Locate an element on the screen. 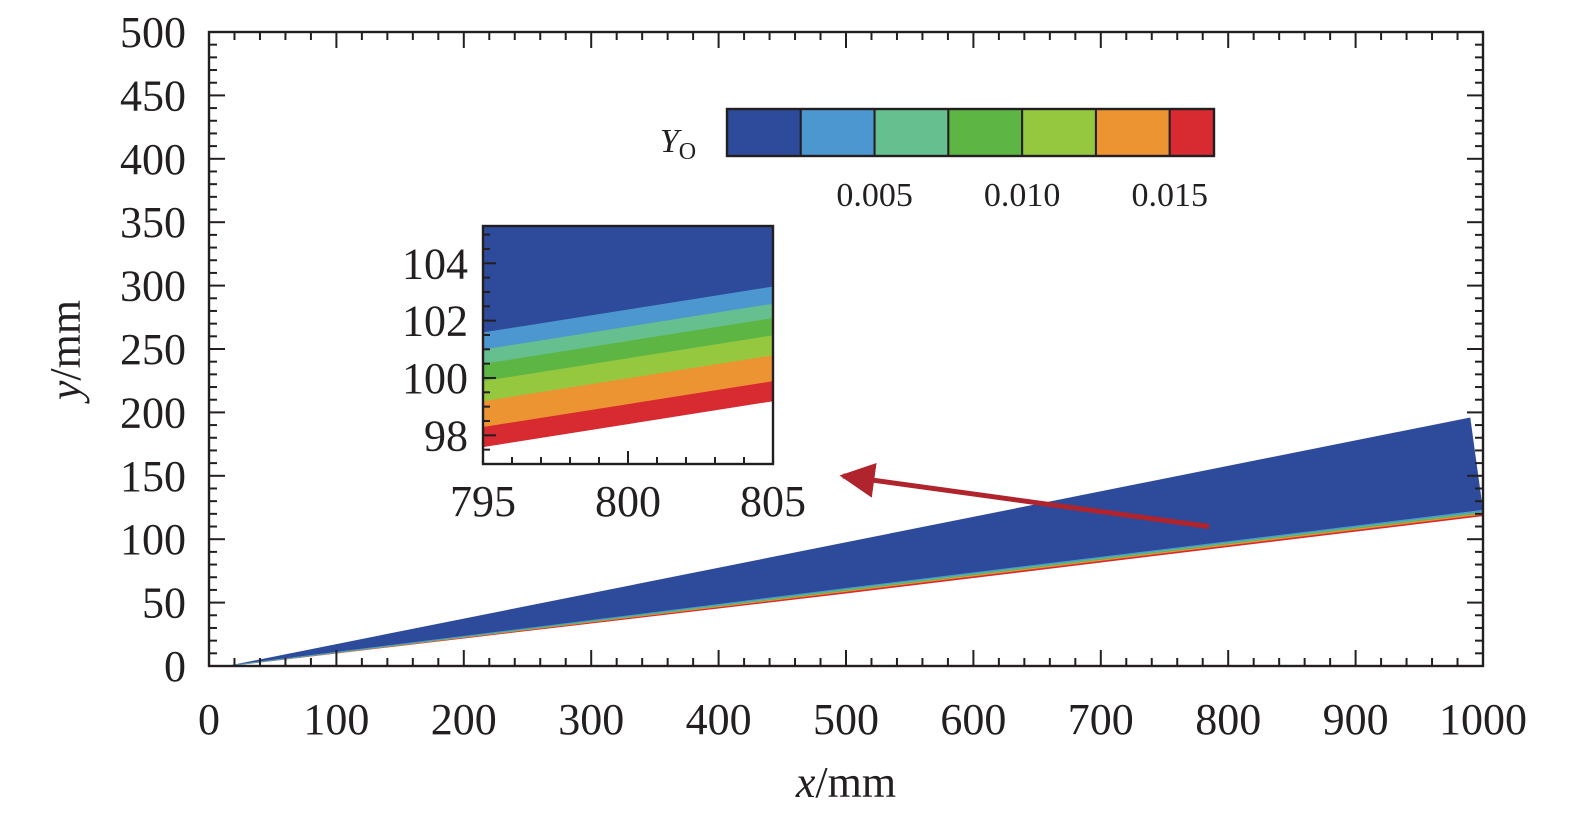  main-y-tick-labels: 0 50 100 150 200 250 300 350 400 450 500 is located at coordinates (153, 349).